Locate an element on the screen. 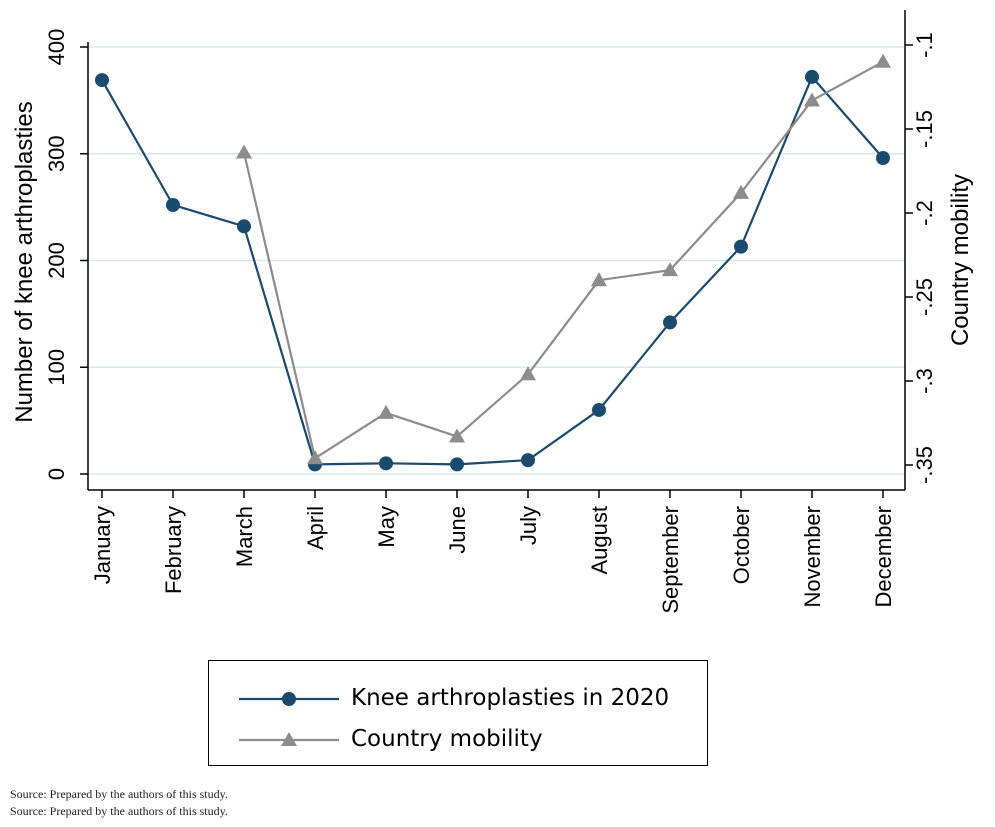  legend-label-mobility: Country mobility is located at coordinates (447, 739).